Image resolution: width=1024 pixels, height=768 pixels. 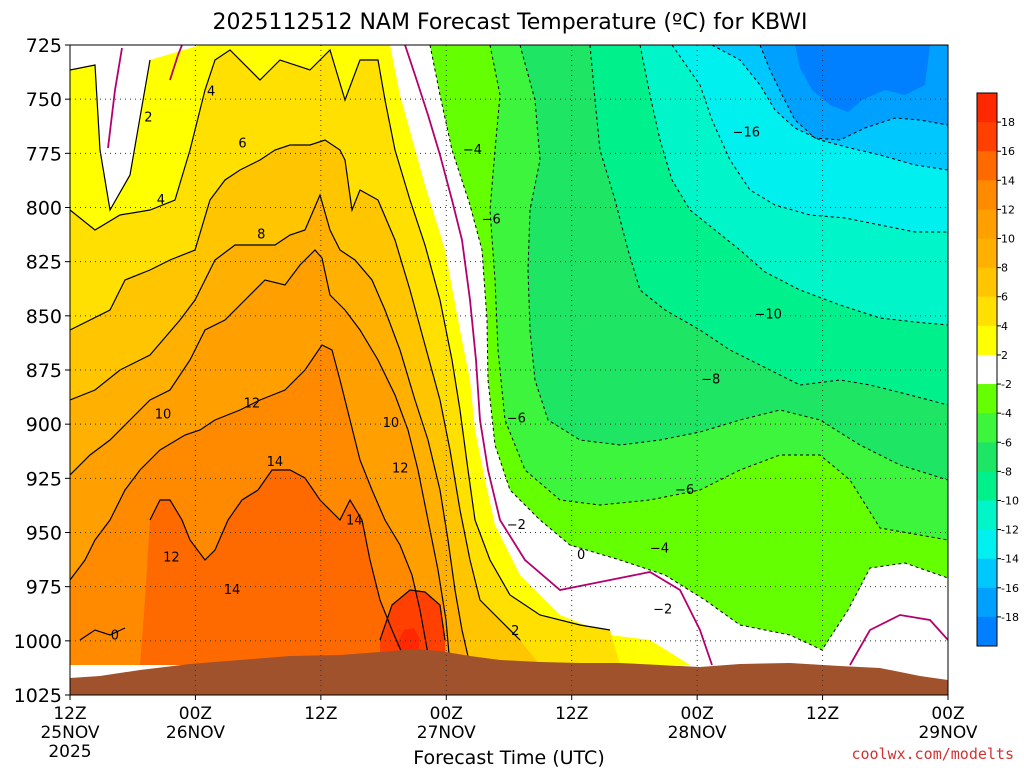 What do you see at coordinates (320, 714) in the screenshot?
I see `x-tick-label-24-1: 12Z` at bounding box center [320, 714].